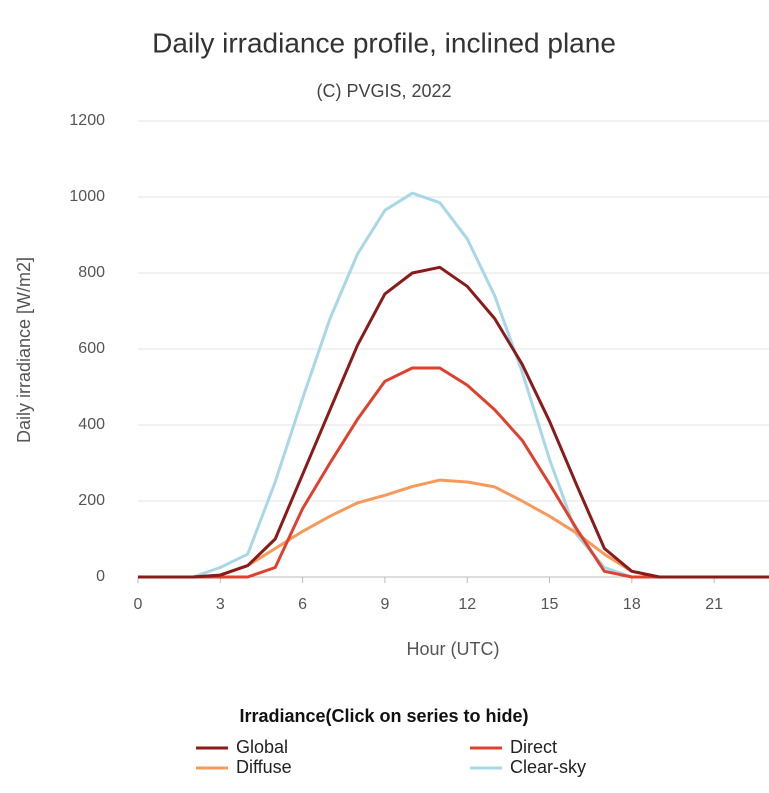  I want to click on legend-item: Global, so click(242, 747).